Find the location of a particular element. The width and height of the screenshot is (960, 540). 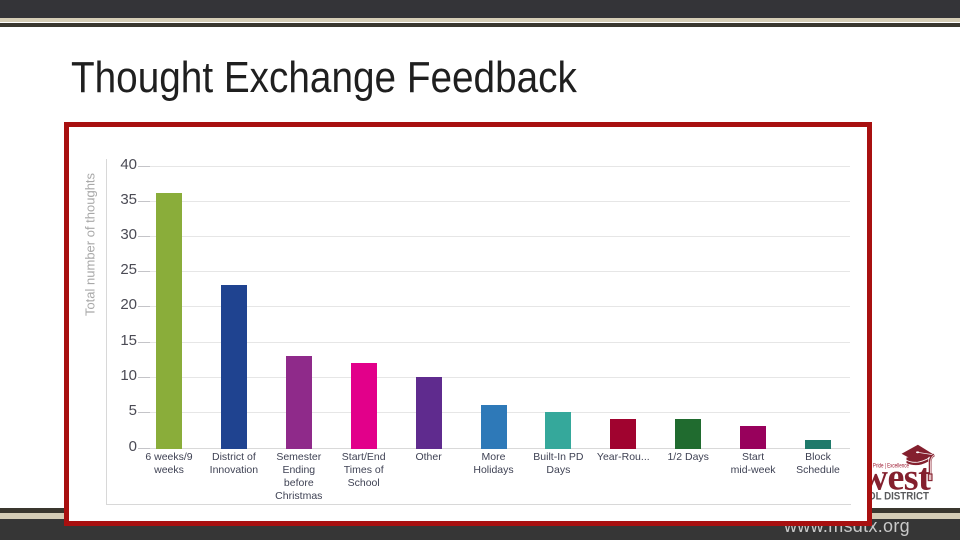

svg-text: OL DISTRICT is located at coordinates (898, 497).